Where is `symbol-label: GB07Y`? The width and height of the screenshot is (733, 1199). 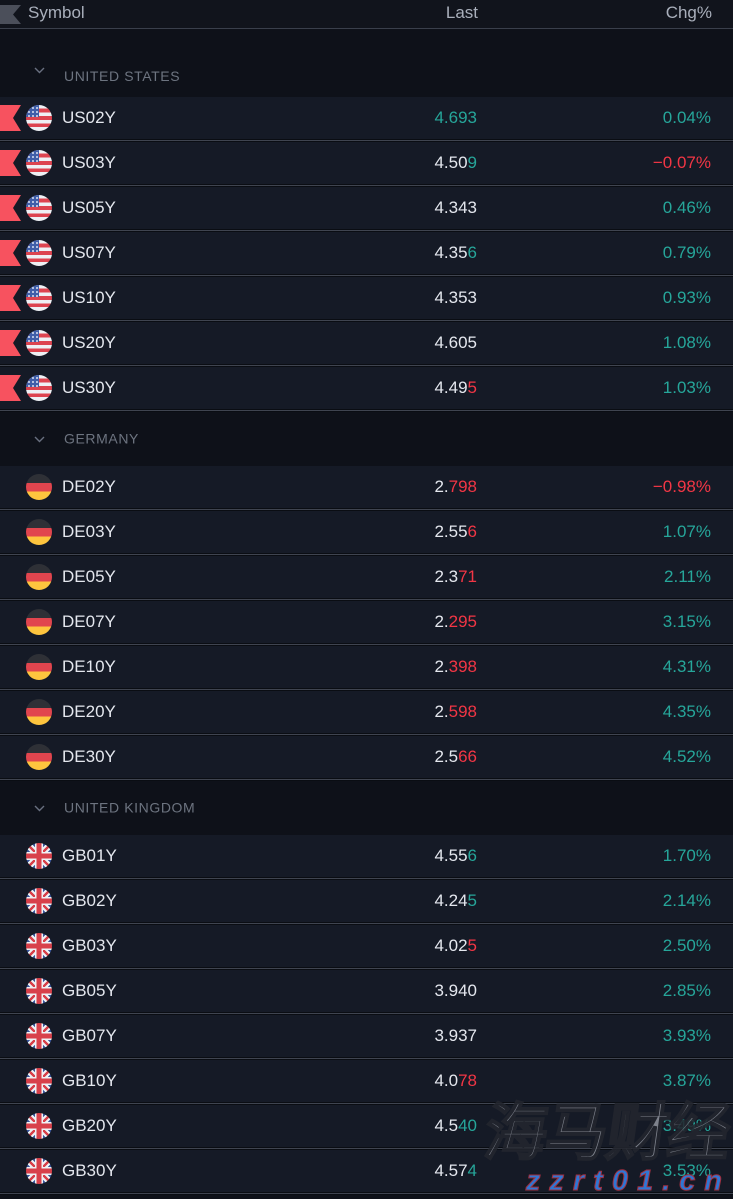
symbol-label: GB07Y is located at coordinates (89, 1035).